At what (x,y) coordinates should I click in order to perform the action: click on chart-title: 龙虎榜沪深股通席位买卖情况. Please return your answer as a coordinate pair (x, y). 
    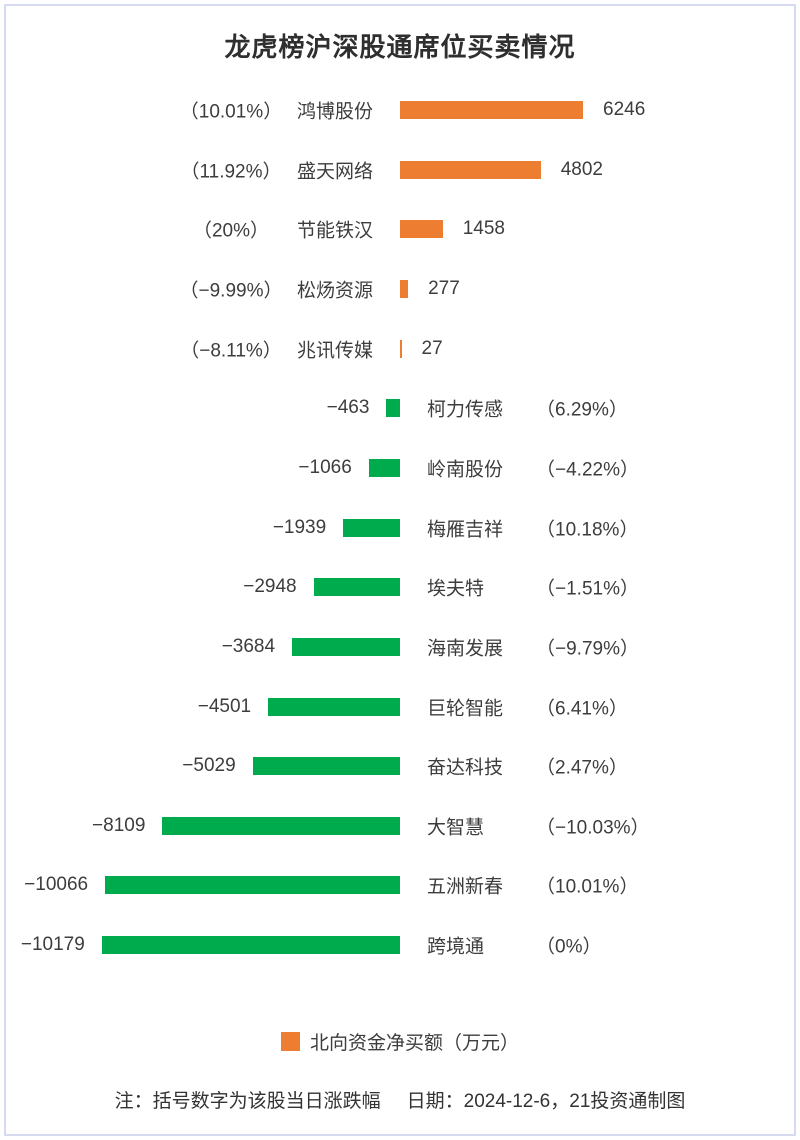
    Looking at the image, I should click on (400, 47).